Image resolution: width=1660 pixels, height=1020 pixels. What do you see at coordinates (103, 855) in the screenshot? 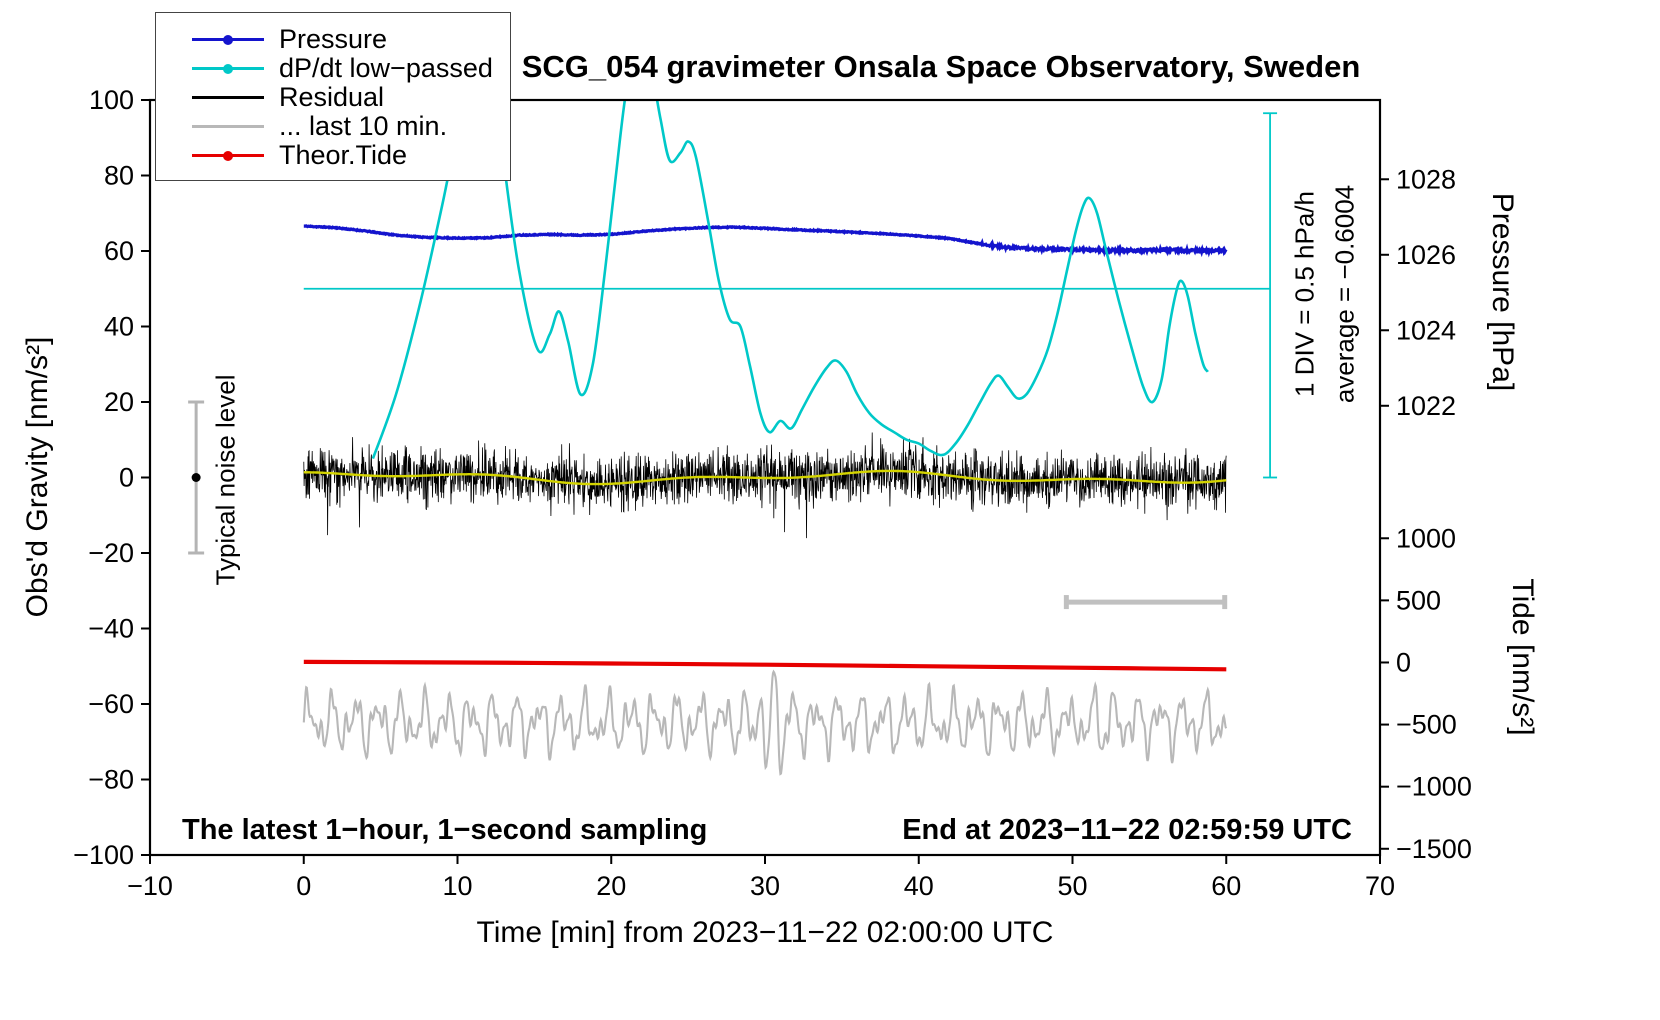
I see `y-tick-label: −100` at bounding box center [103, 855].